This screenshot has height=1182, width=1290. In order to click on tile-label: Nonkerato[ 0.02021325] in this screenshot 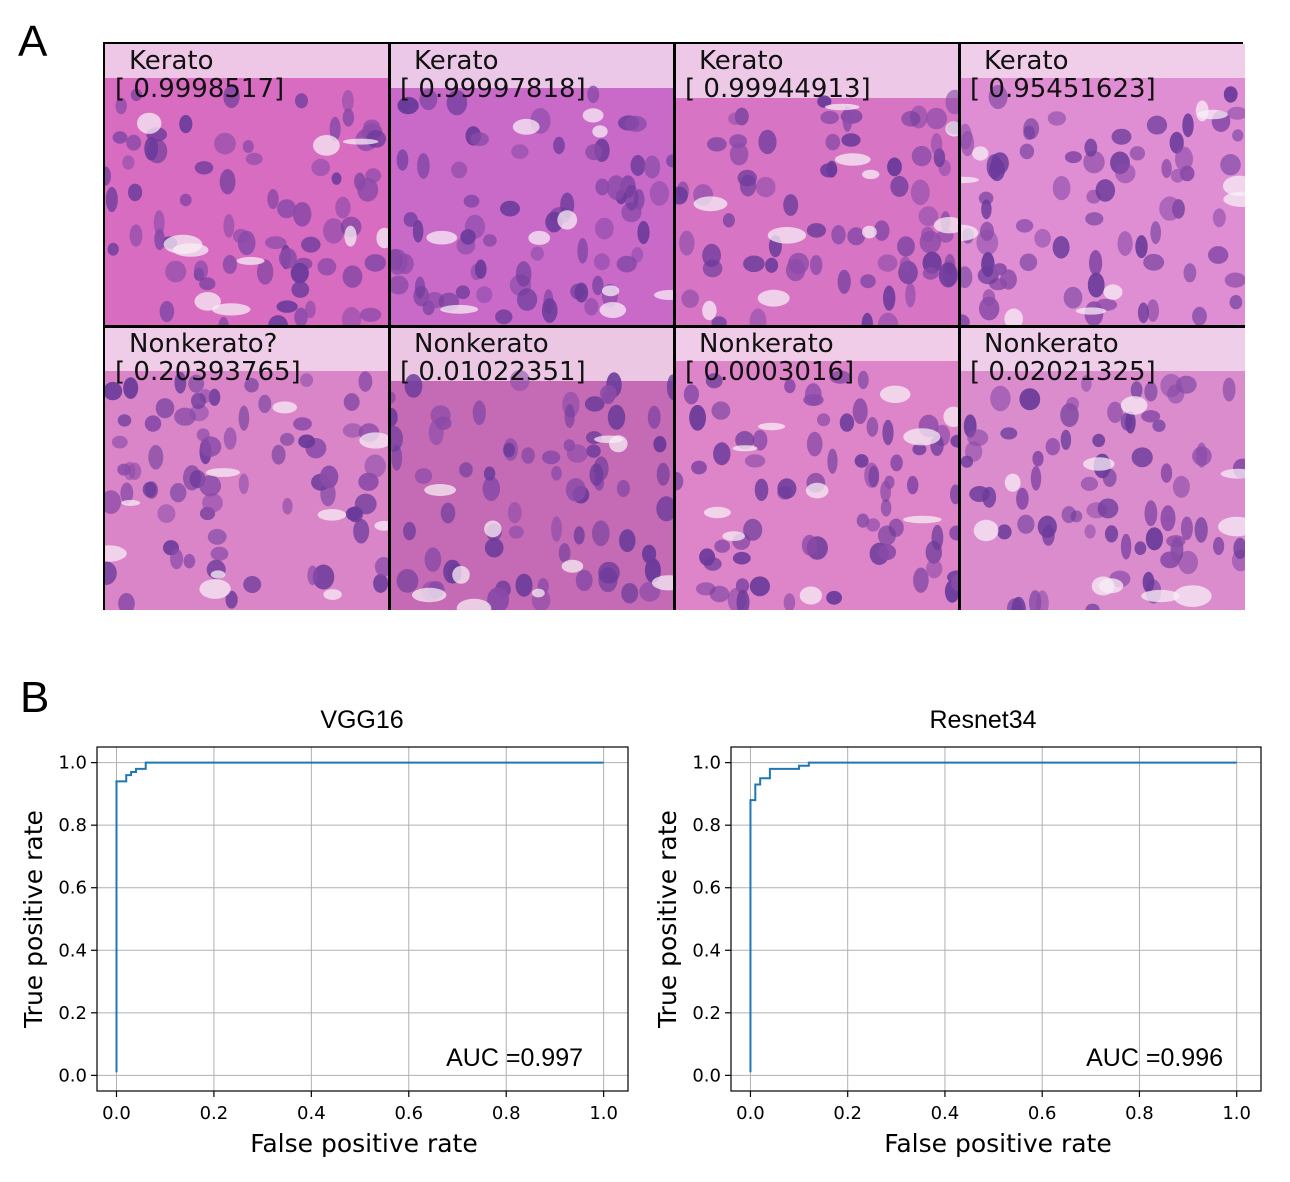, I will do `click(1063, 358)`.